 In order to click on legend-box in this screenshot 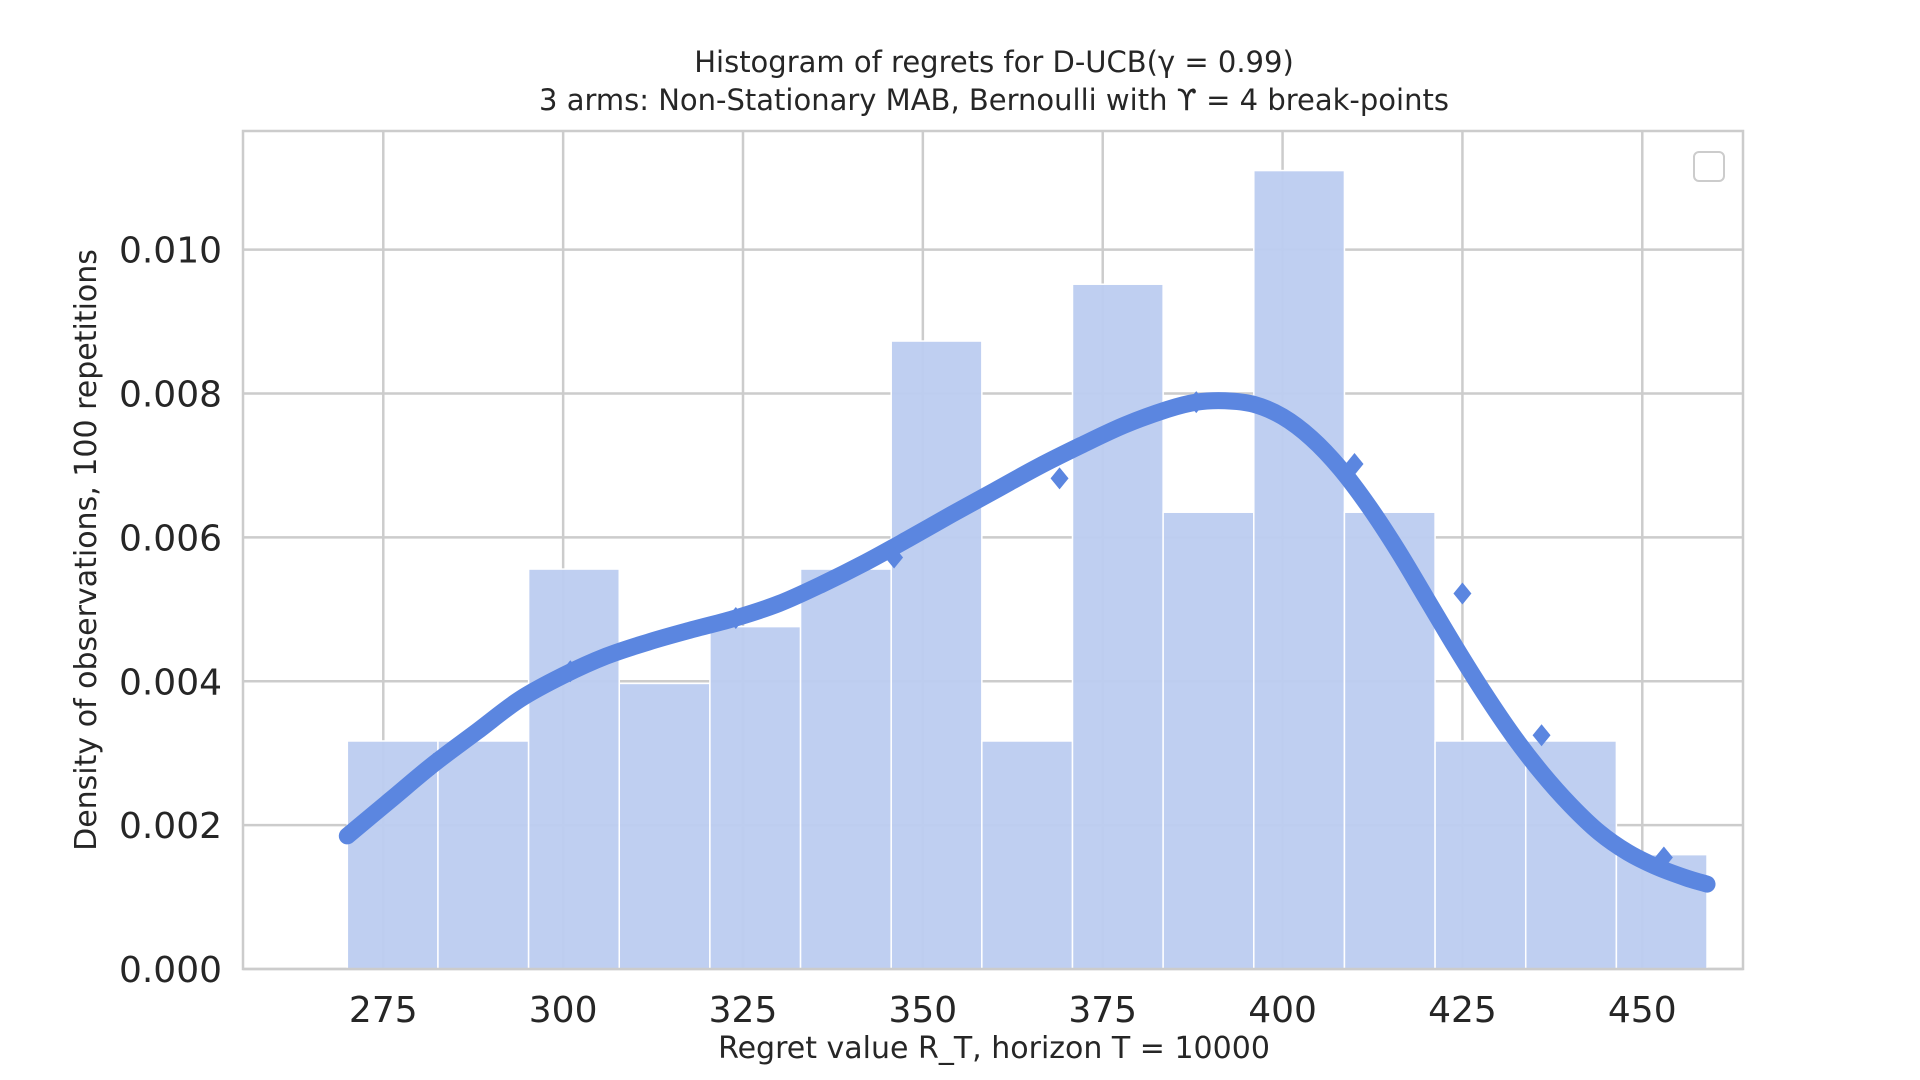, I will do `click(1709, 166)`.